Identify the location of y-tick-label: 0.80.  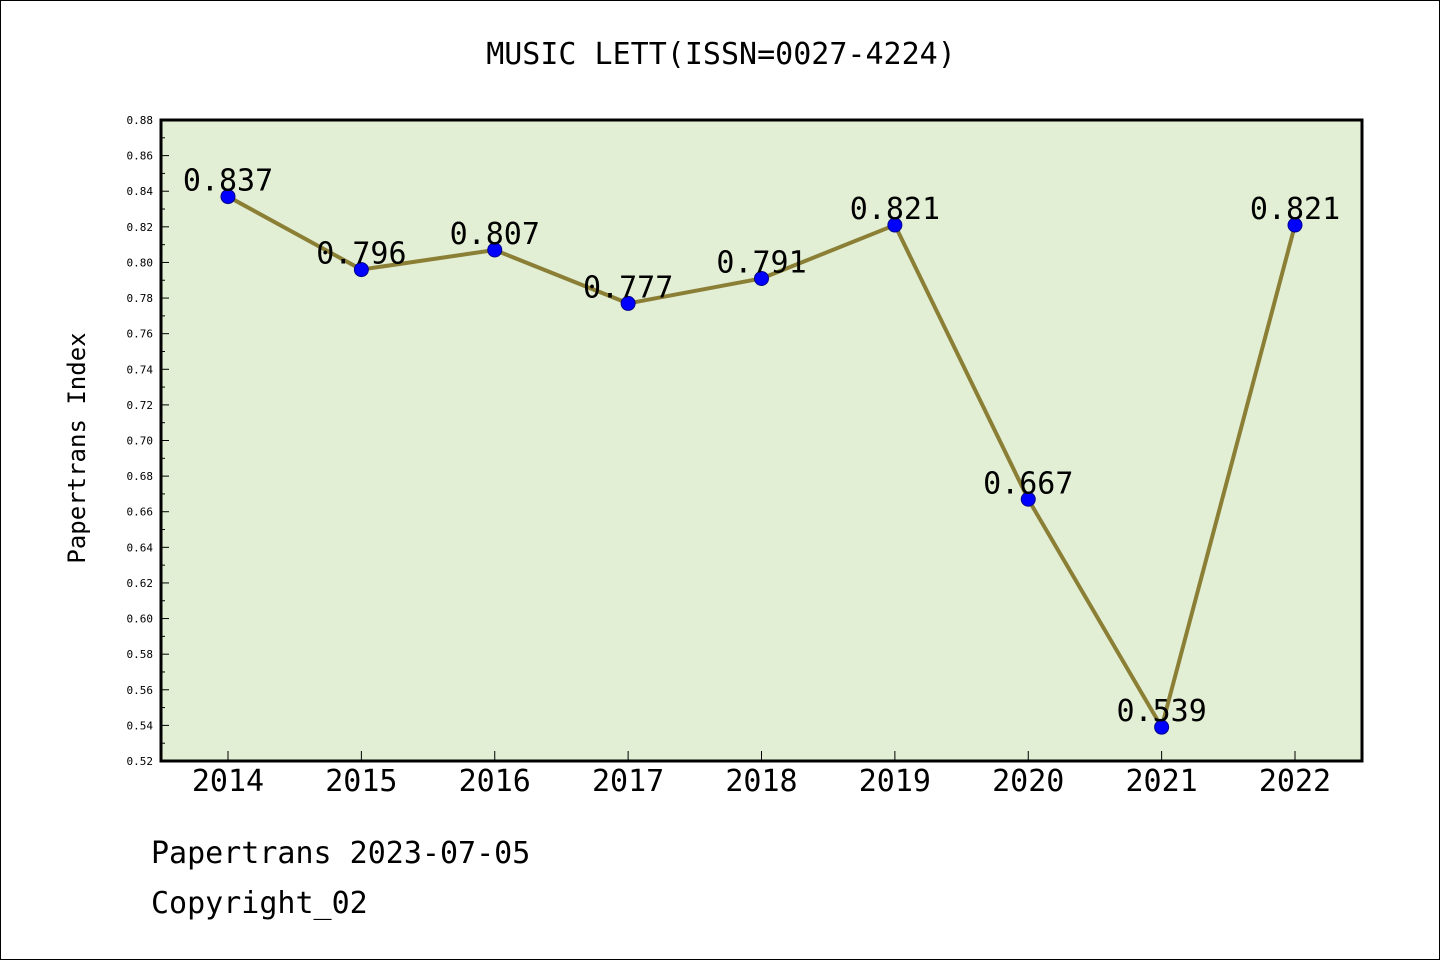
(140, 262).